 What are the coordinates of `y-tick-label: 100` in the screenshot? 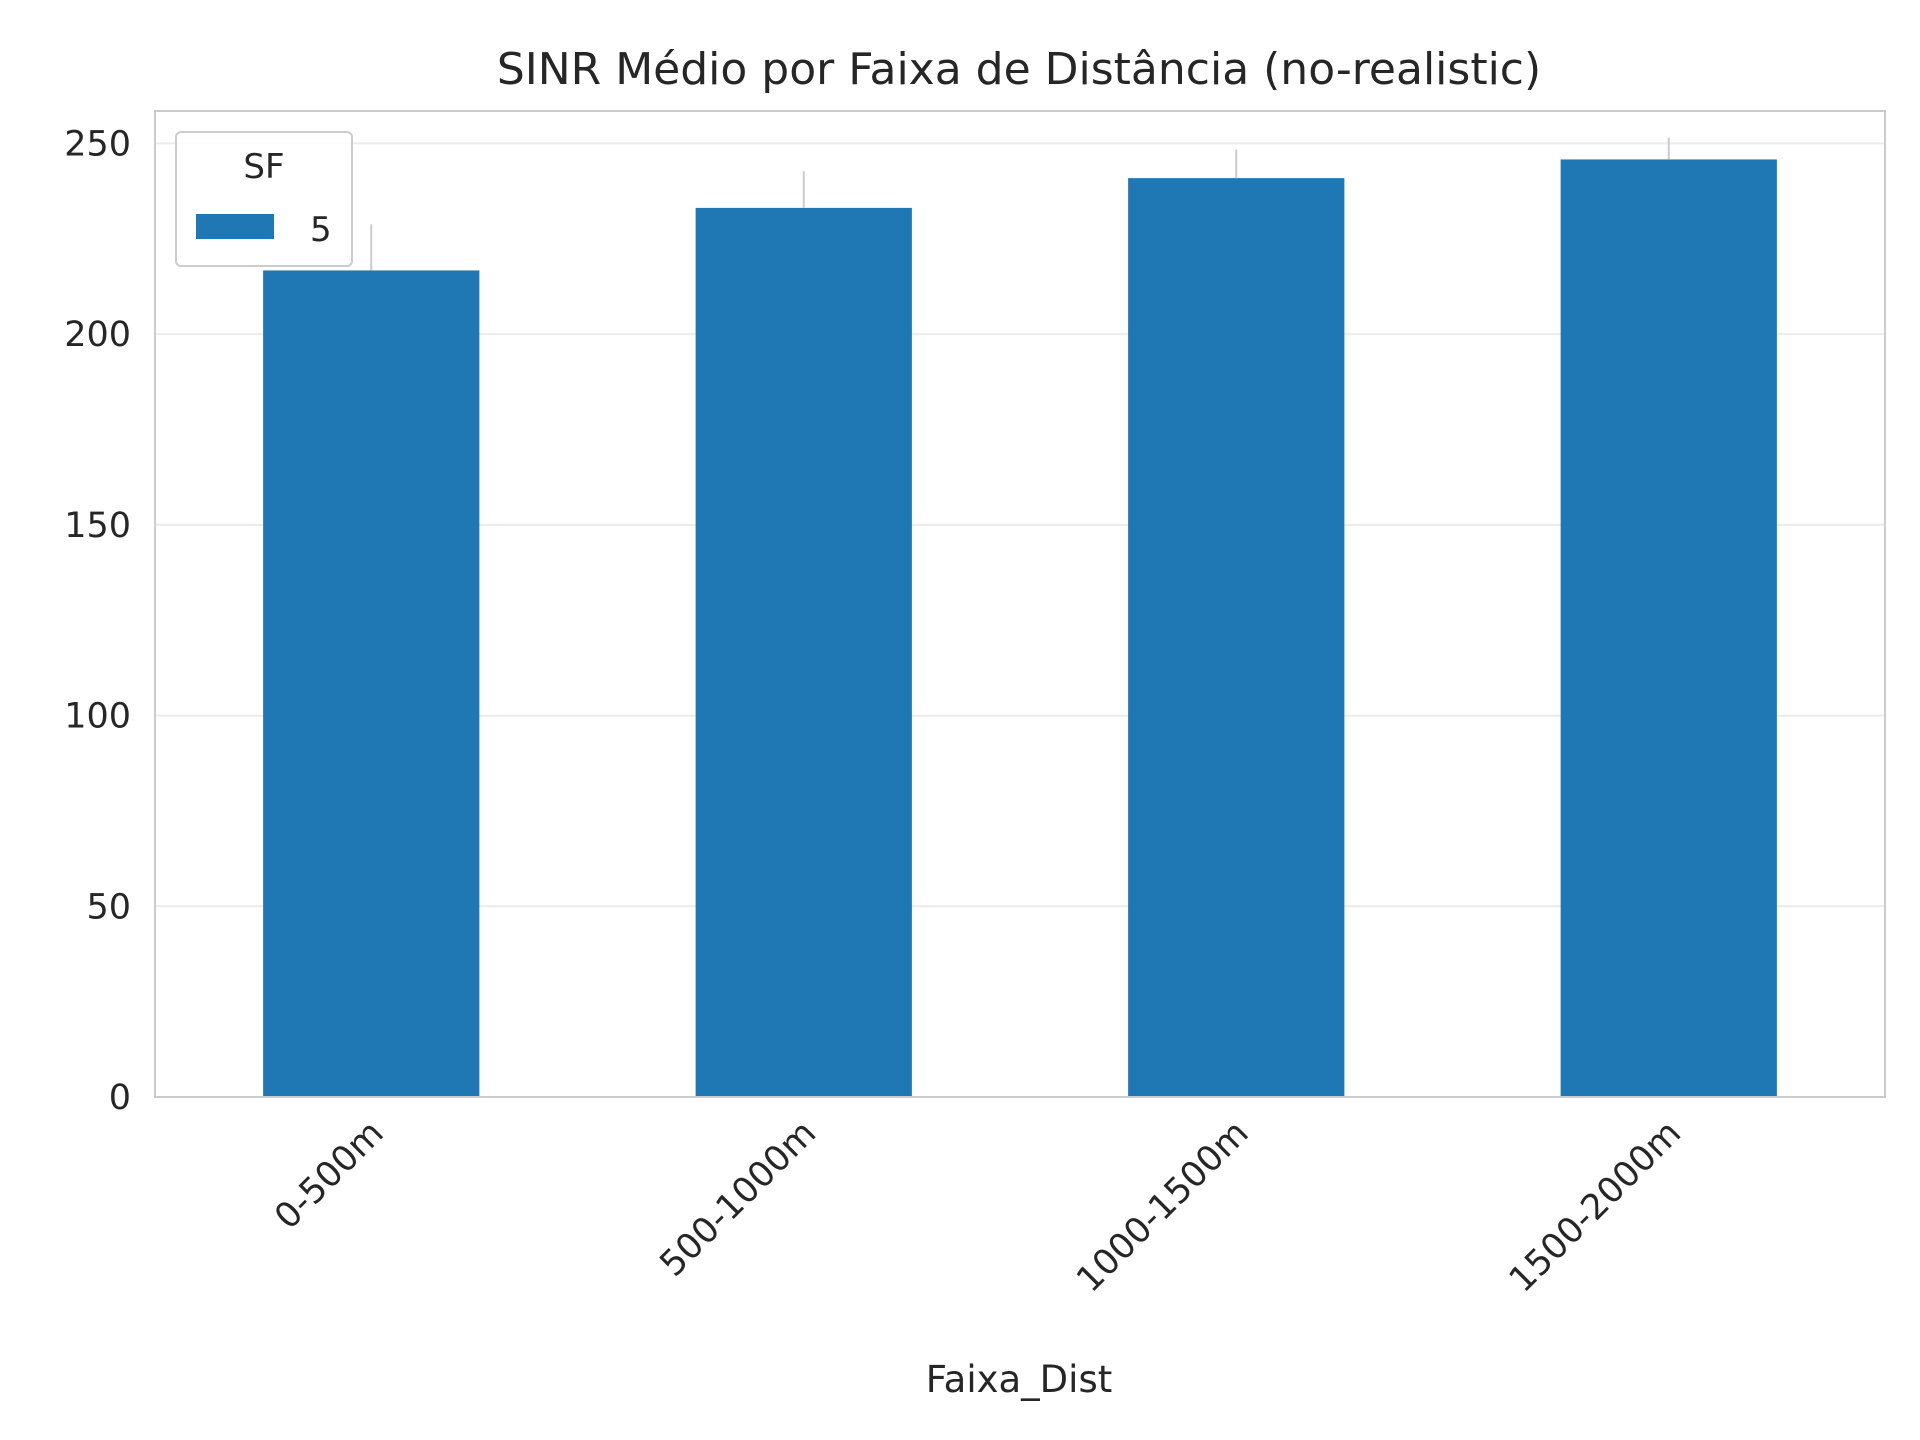 It's located at (97, 717).